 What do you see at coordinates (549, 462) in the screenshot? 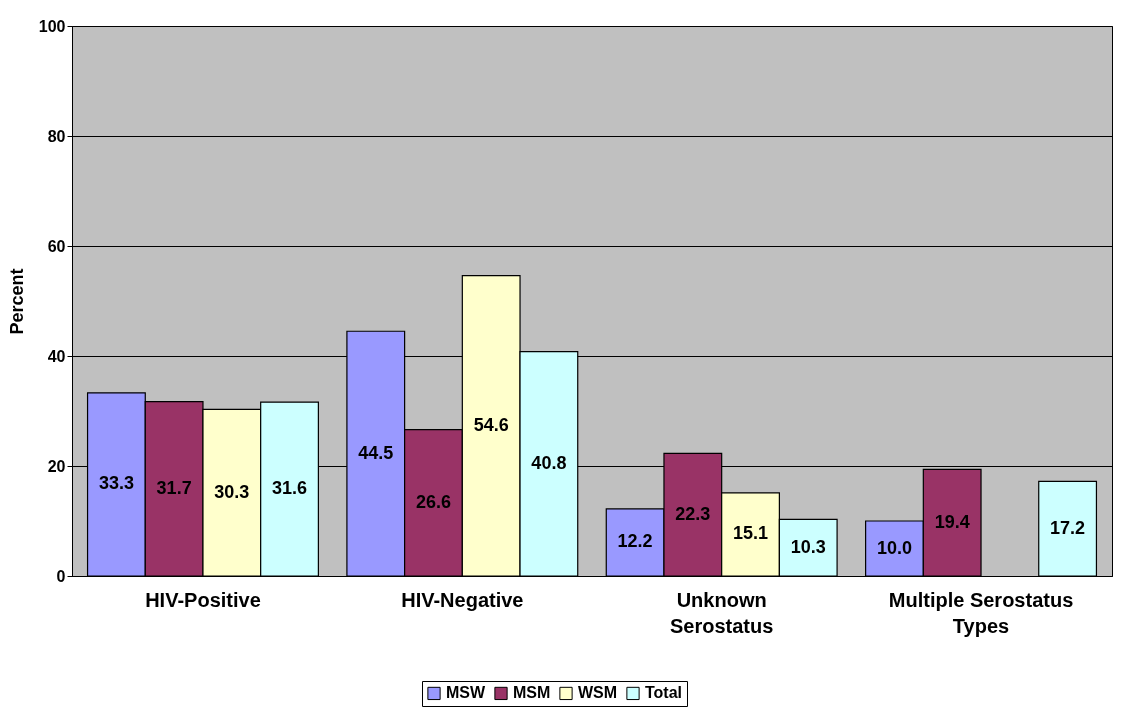
I see `data-label: 40.8` at bounding box center [549, 462].